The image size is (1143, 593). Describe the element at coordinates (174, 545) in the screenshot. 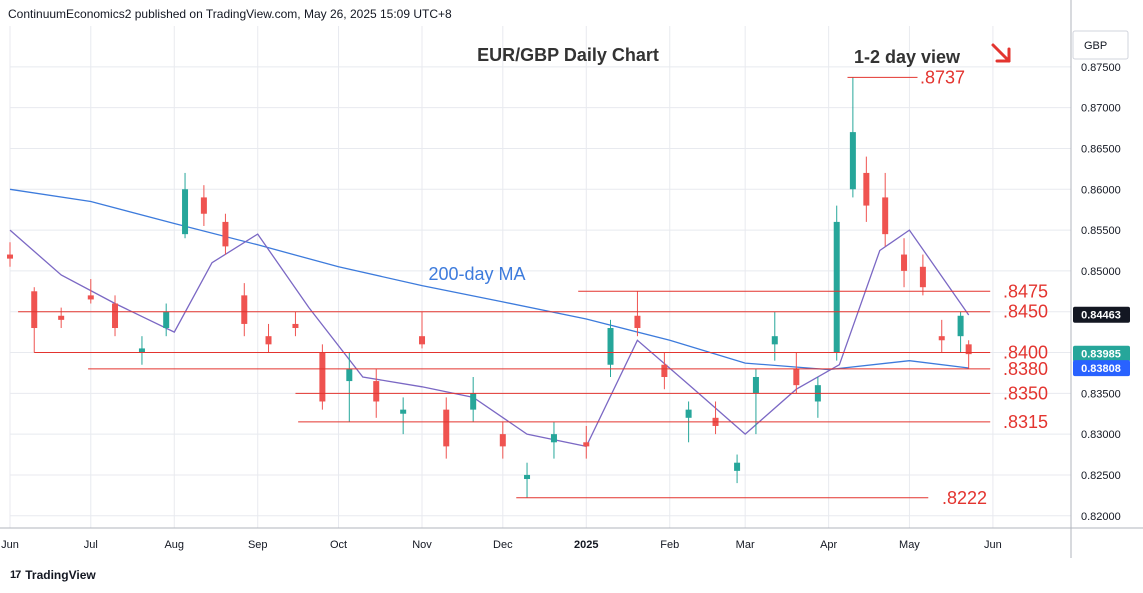

I see `x-tick-label: Aug` at that location.